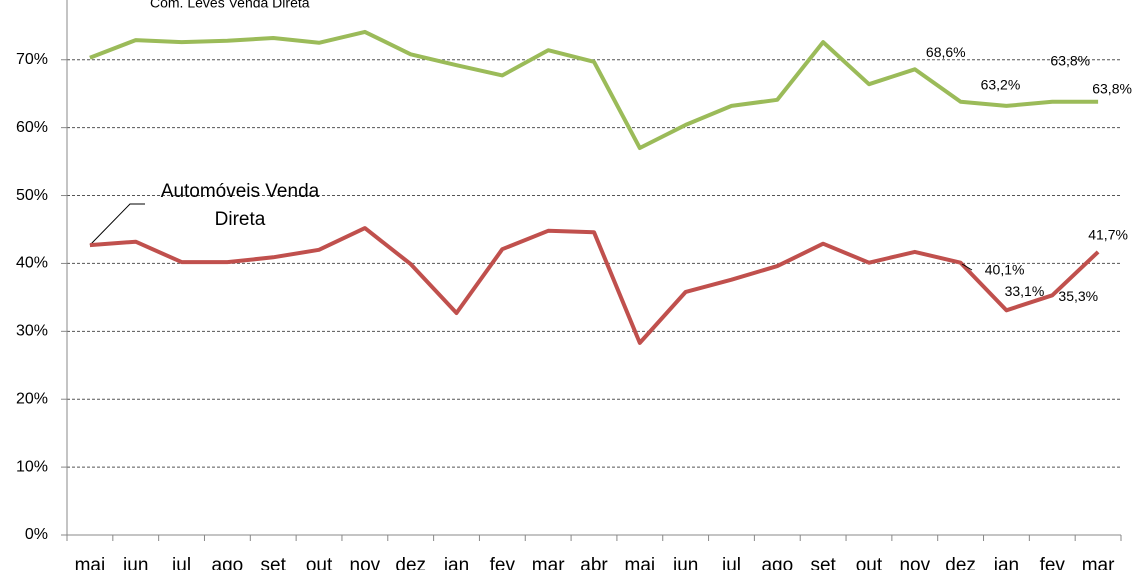 Image resolution: width=1140 pixels, height=570 pixels. What do you see at coordinates (1025, 291) in the screenshot?
I see `data-label: 33,1%` at bounding box center [1025, 291].